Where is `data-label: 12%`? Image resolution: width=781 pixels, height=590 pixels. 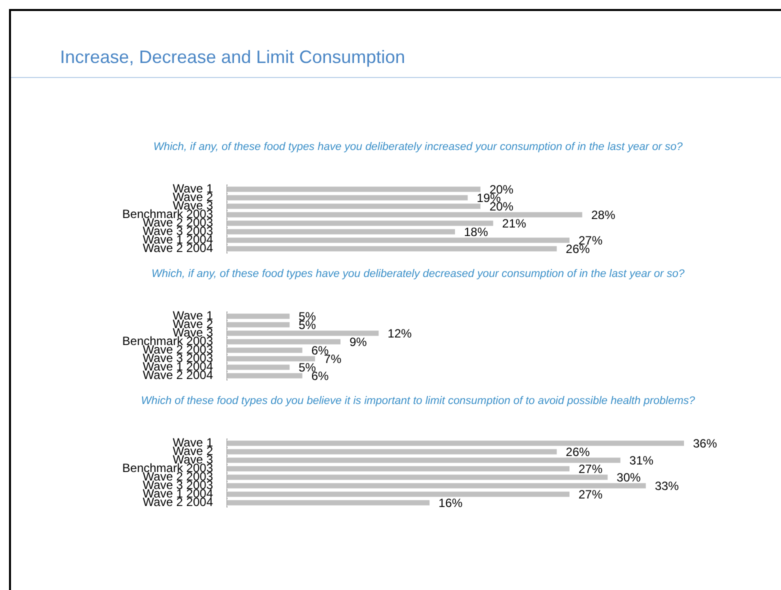
data-label: 12% is located at coordinates (400, 333).